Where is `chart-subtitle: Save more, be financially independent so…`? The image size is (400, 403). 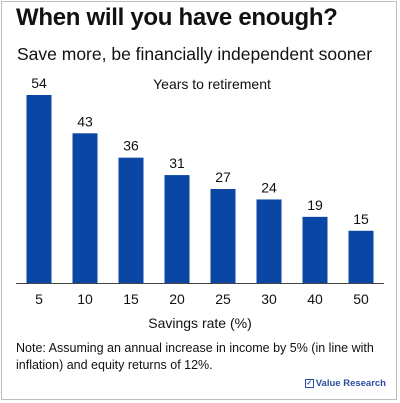 chart-subtitle: Save more, be financially independent so… is located at coordinates (195, 54).